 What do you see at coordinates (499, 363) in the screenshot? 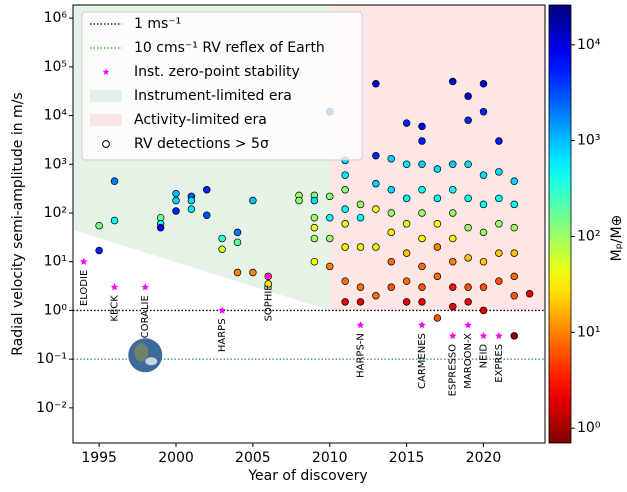
I see `instrument-label: EXPRES` at bounding box center [499, 363].